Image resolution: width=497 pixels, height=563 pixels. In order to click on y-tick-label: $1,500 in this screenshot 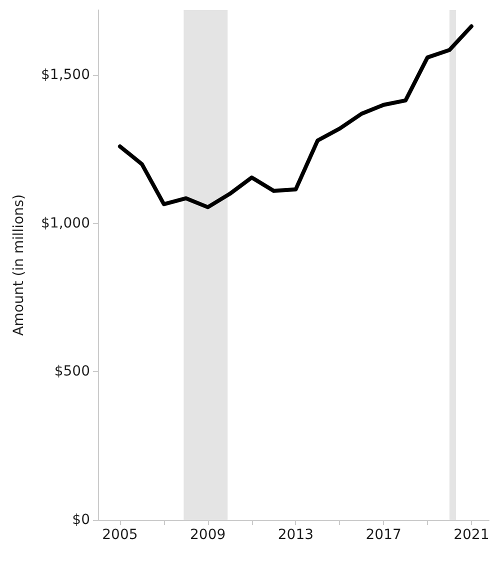, I will do `click(65, 75)`.